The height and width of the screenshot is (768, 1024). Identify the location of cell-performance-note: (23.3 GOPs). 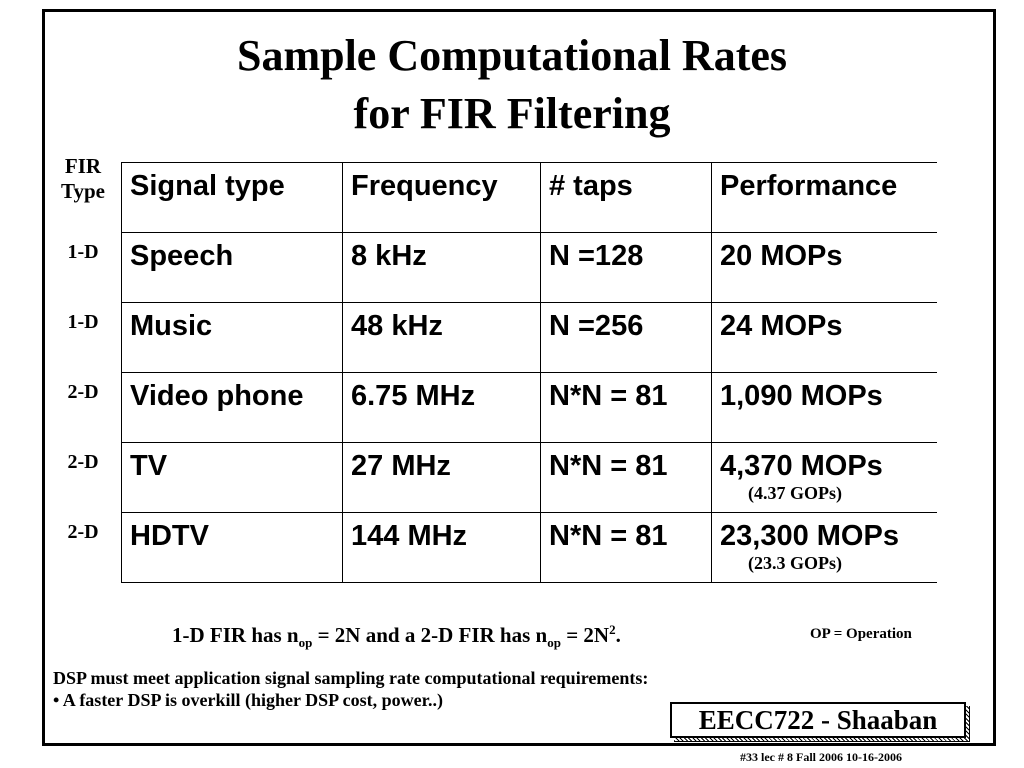
(795, 563).